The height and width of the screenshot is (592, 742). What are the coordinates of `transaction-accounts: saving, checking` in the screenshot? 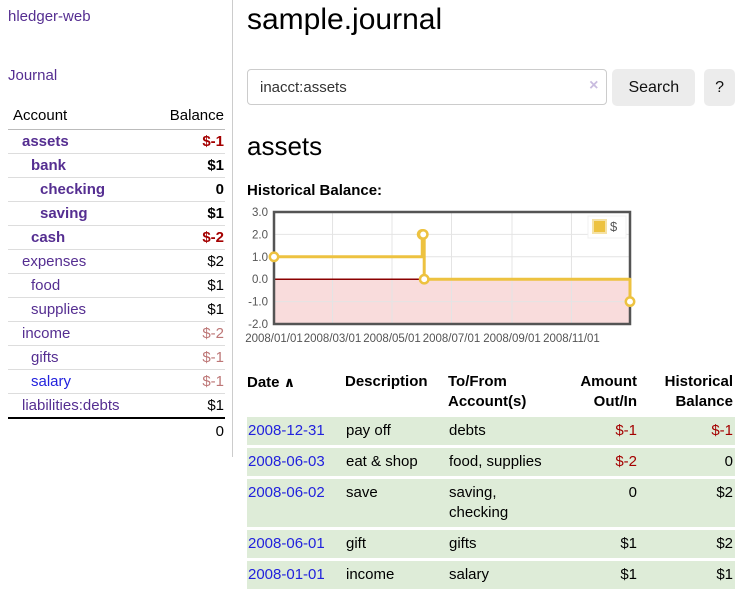 It's located at (512, 503).